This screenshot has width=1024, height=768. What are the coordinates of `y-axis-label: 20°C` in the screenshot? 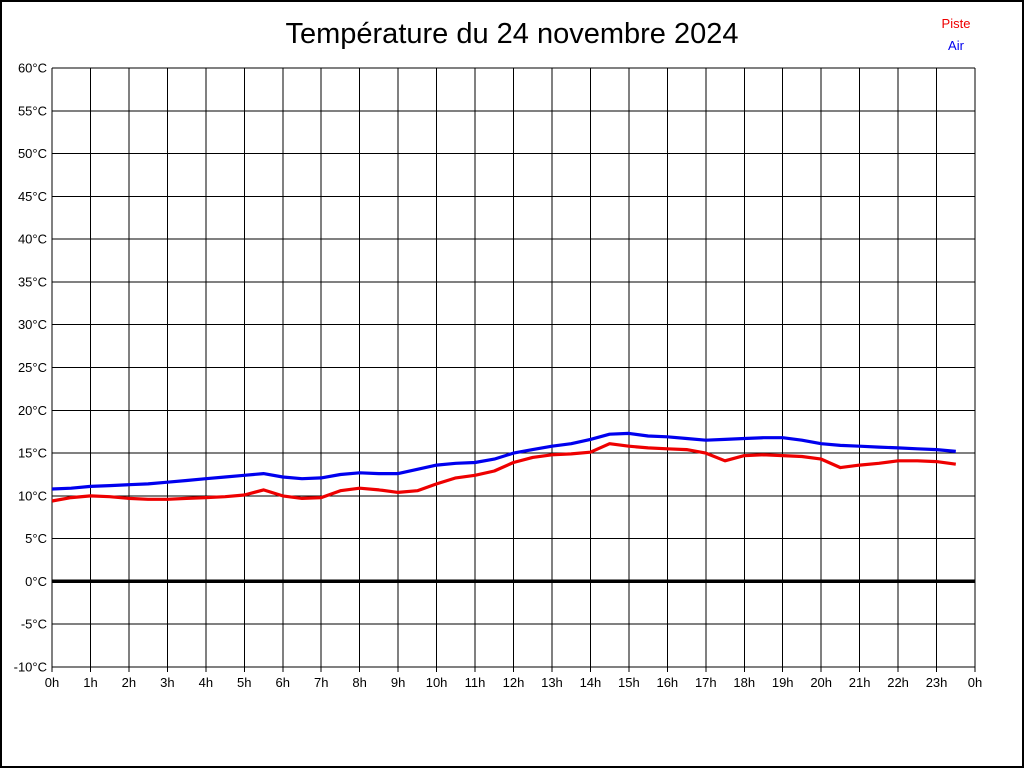 It's located at (32, 410).